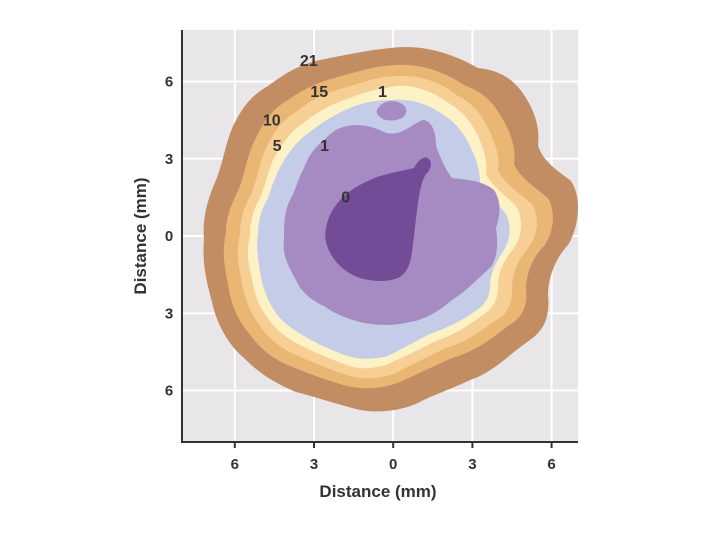 The width and height of the screenshot is (720, 540). Describe the element at coordinates (393, 464) in the screenshot. I see `x-tick-label: 0` at that location.